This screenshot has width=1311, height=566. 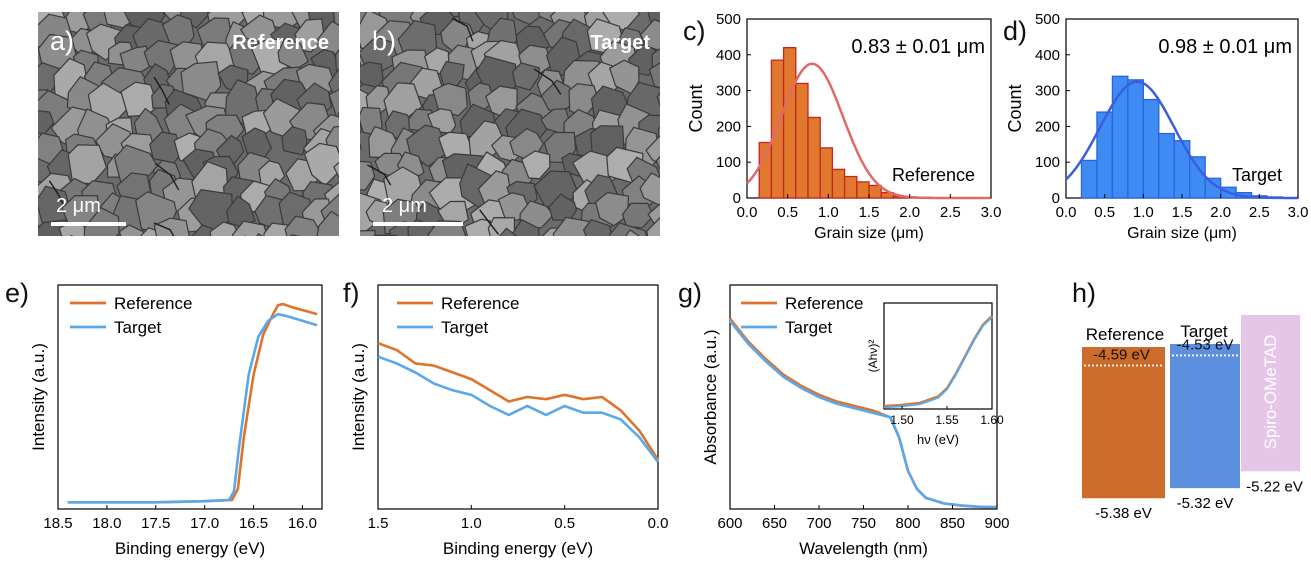 I want to click on x-tick-label: 900, so click(x=996, y=523).